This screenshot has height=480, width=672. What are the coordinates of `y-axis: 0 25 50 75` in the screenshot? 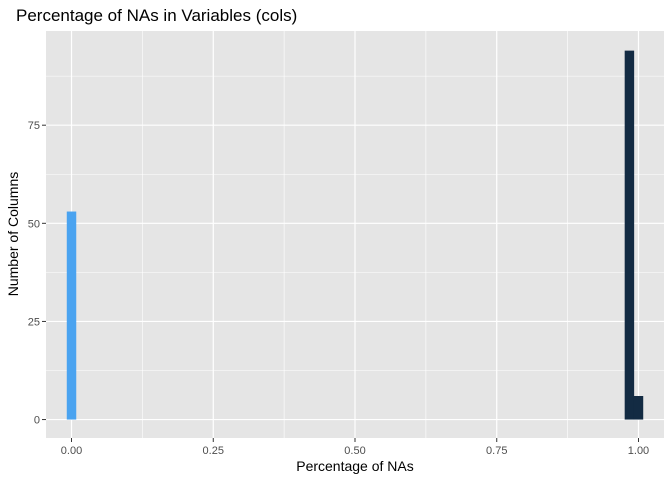 It's located at (37, 273).